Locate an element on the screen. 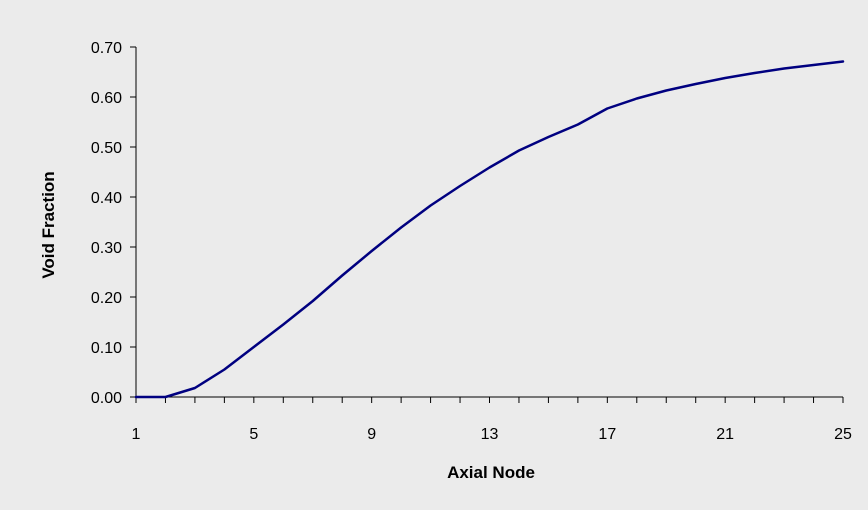  x-axis-title: Axial Node is located at coordinates (491, 472).